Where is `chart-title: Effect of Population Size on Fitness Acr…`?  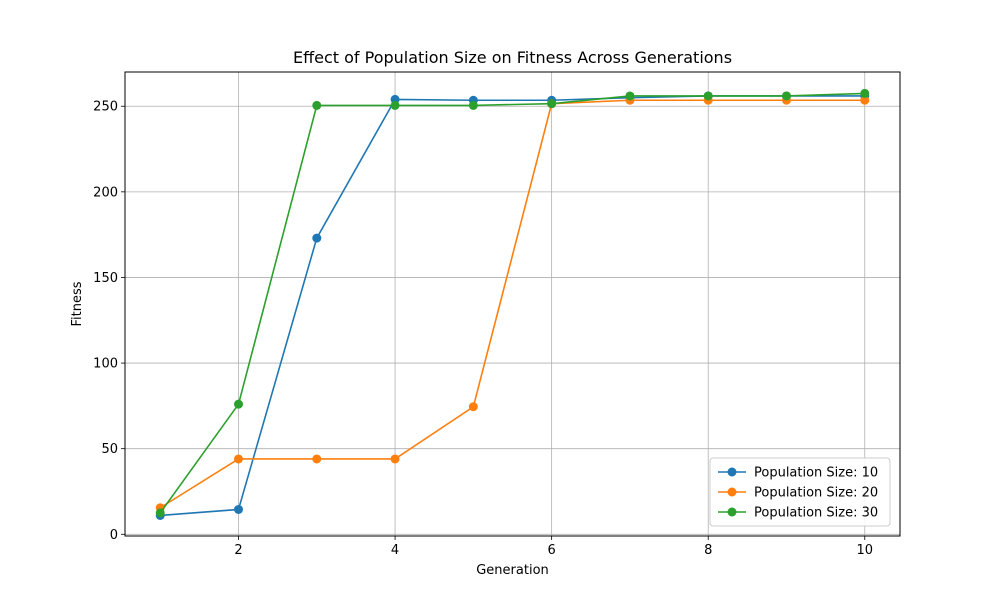 chart-title: Effect of Population Size on Fitness Acr… is located at coordinates (512, 57).